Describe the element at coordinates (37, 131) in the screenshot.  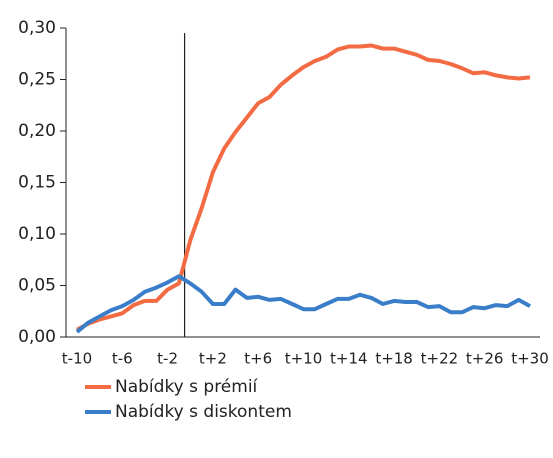
I see `y-tick-label: 0,20` at that location.